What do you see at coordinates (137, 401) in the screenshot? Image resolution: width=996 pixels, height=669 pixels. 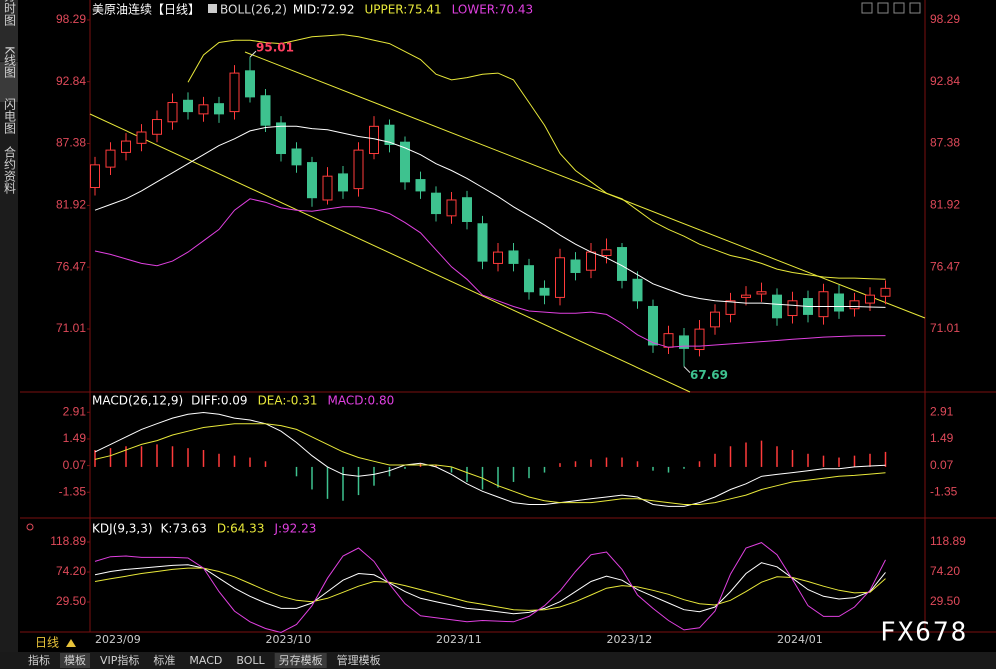 I see `indicator-title: MACD(26,12,9)` at bounding box center [137, 401].